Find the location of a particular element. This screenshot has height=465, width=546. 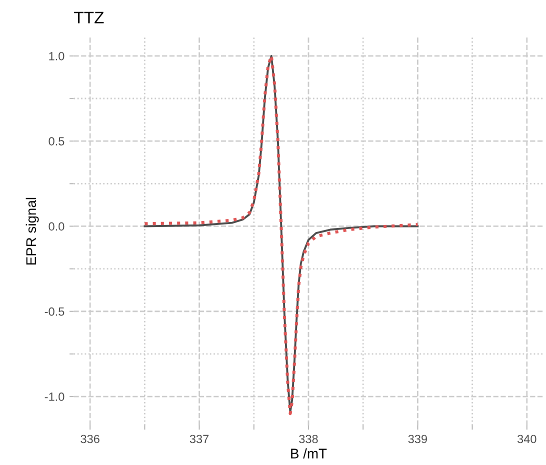

chart-title: TTZ is located at coordinates (89, 18).